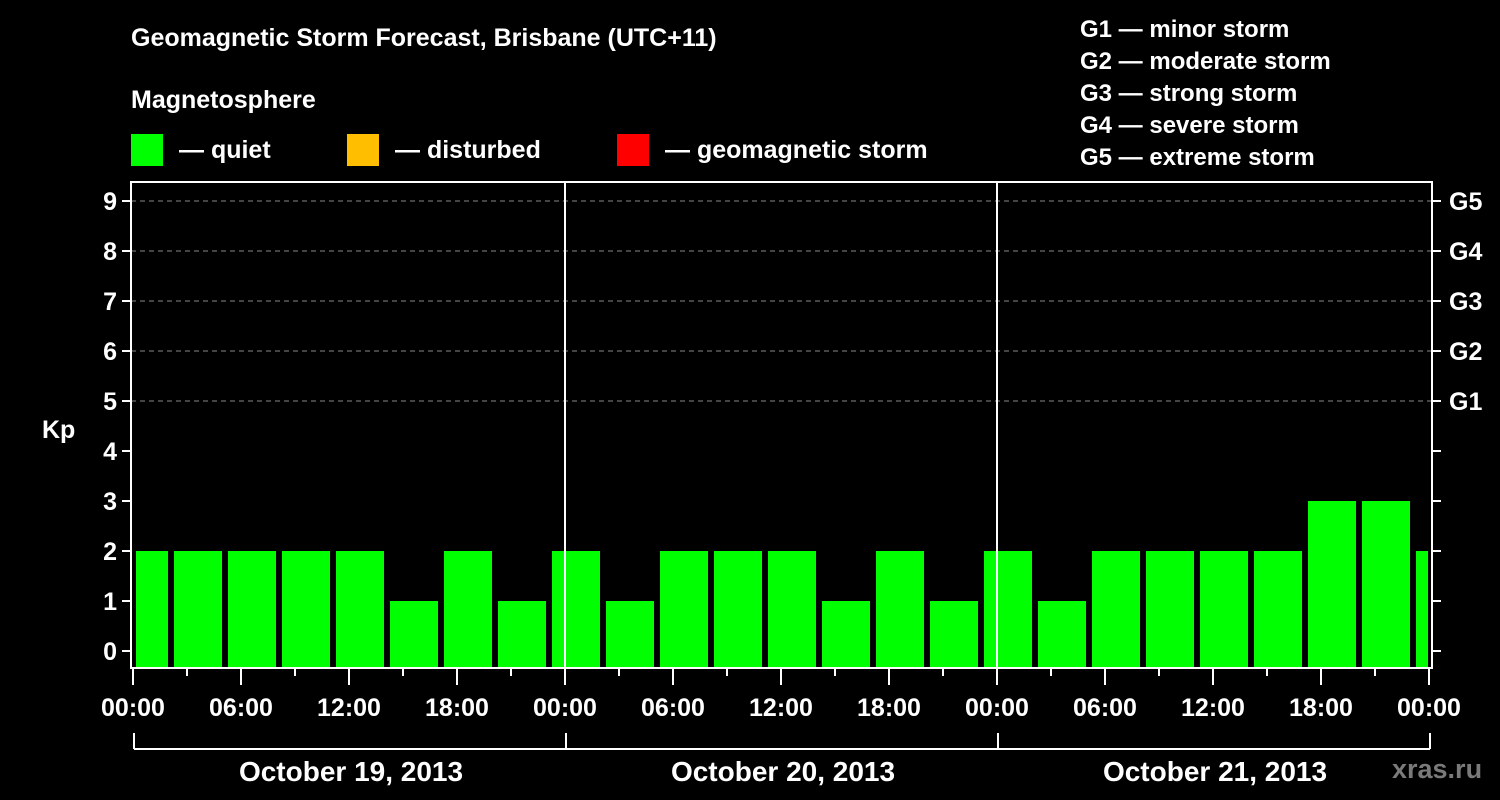 The image size is (1500, 800). I want to click on y-tick-label: 0, so click(110, 652).